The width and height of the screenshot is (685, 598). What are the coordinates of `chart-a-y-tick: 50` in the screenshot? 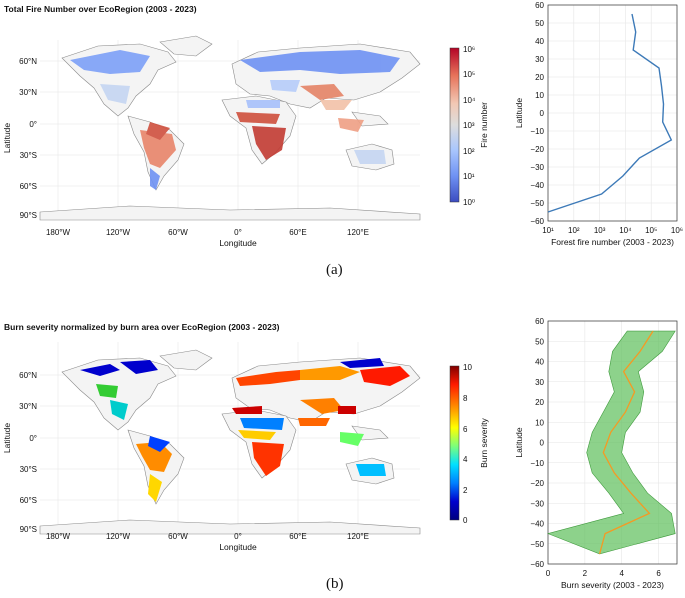 It's located at (539, 23).